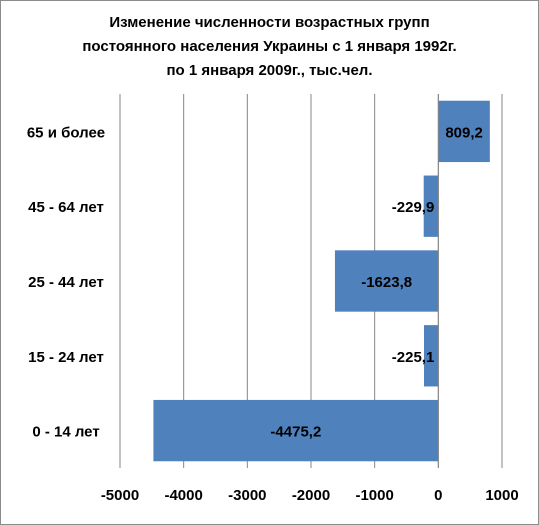 Image resolution: width=539 pixels, height=525 pixels. I want to click on category-label: 65 и более, so click(66, 132).